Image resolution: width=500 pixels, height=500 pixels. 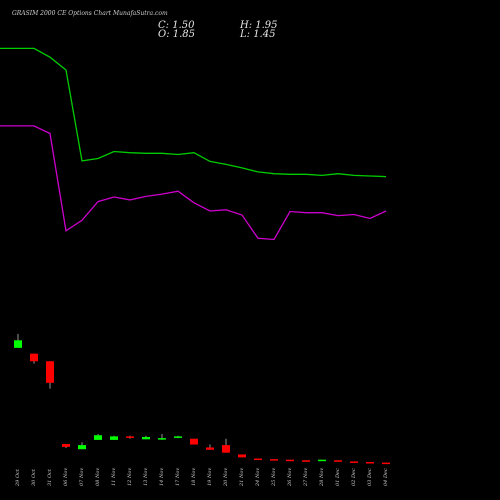 What do you see at coordinates (50, 477) in the screenshot?
I see `x-tick-label: 31 Oct` at bounding box center [50, 477].